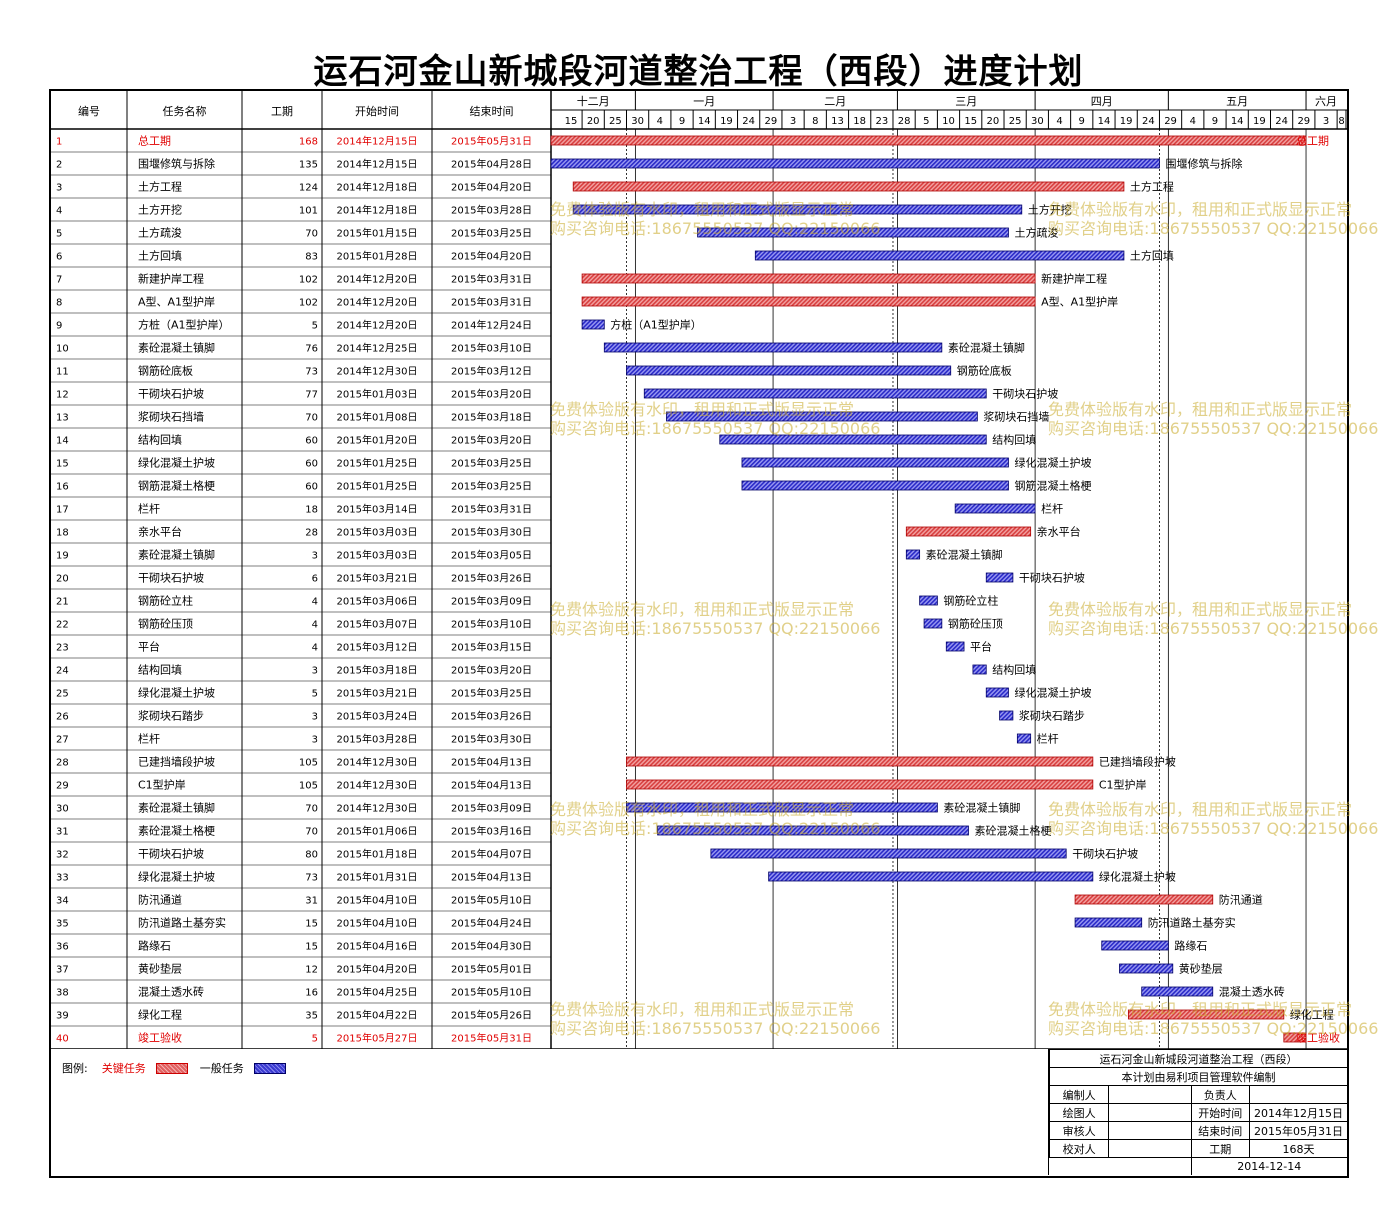 The image size is (1397, 1227). Describe the element at coordinates (377, 187) in the screenshot. I see `task-start: 2014年12月18日` at that location.